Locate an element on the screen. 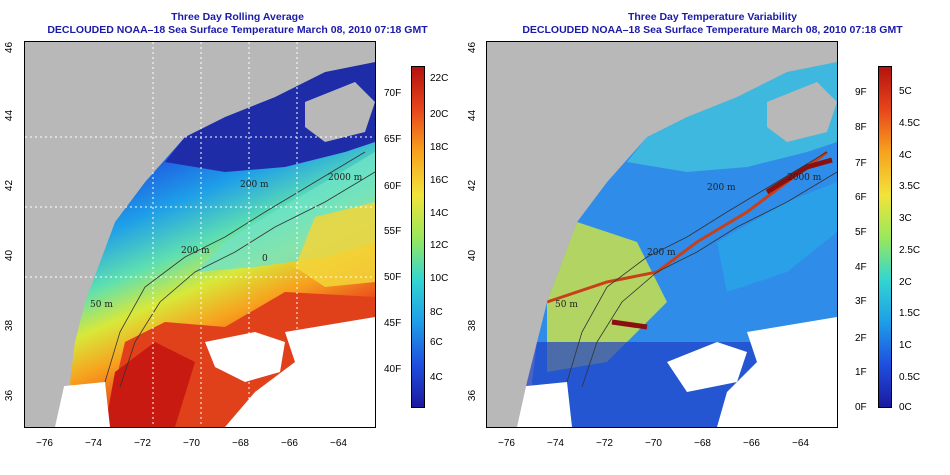 This screenshot has width=950, height=475. colorbar-f-label: 4F is located at coordinates (861, 267).